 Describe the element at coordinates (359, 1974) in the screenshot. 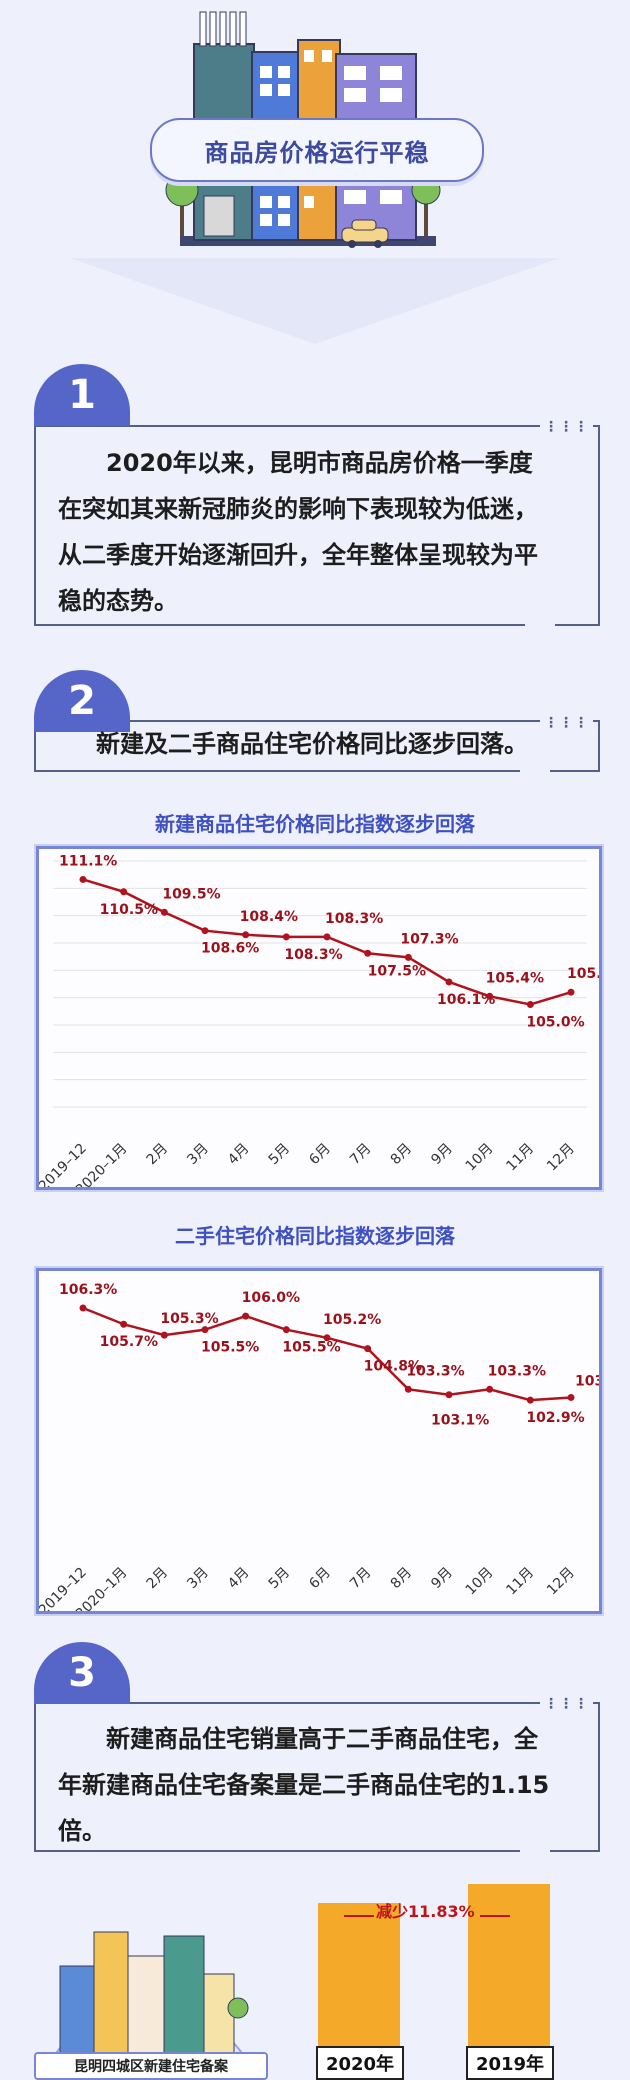

I see `bar-2020` at that location.